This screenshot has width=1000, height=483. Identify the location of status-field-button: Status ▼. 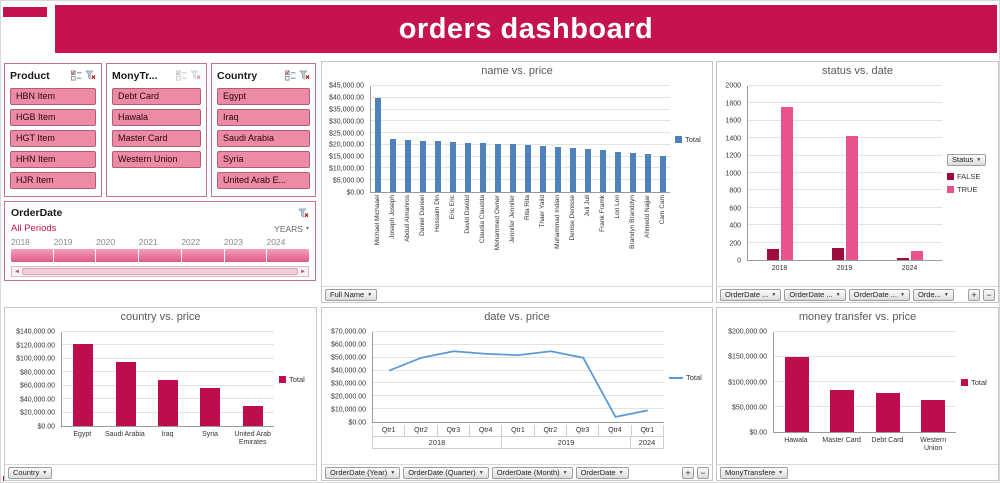
(967, 159).